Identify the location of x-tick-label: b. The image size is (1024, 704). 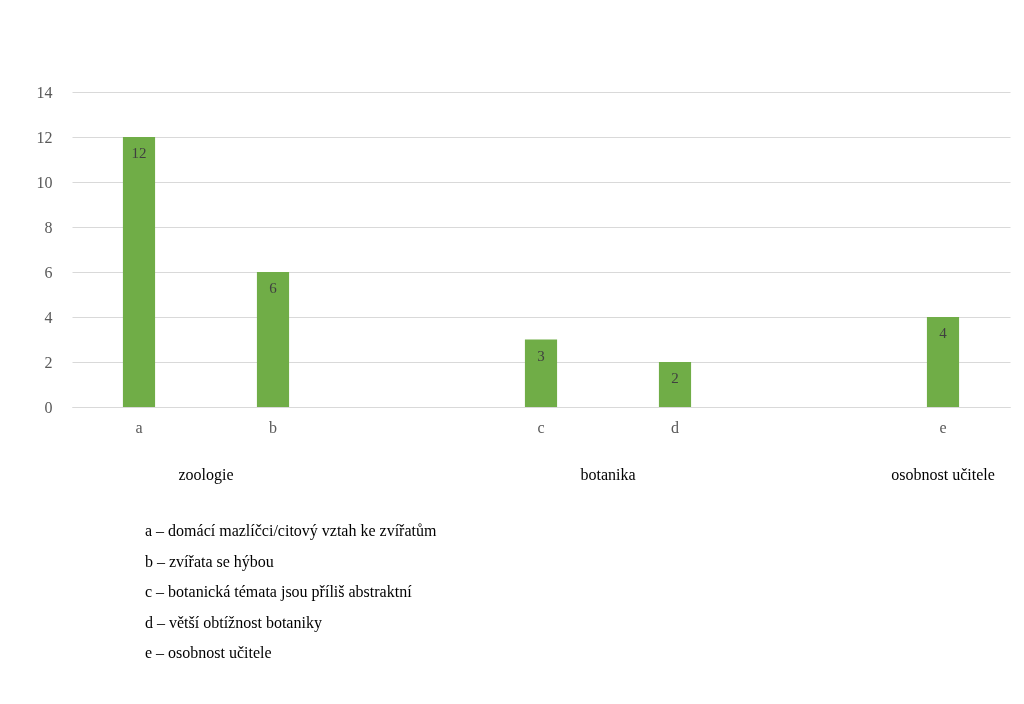
(273, 427).